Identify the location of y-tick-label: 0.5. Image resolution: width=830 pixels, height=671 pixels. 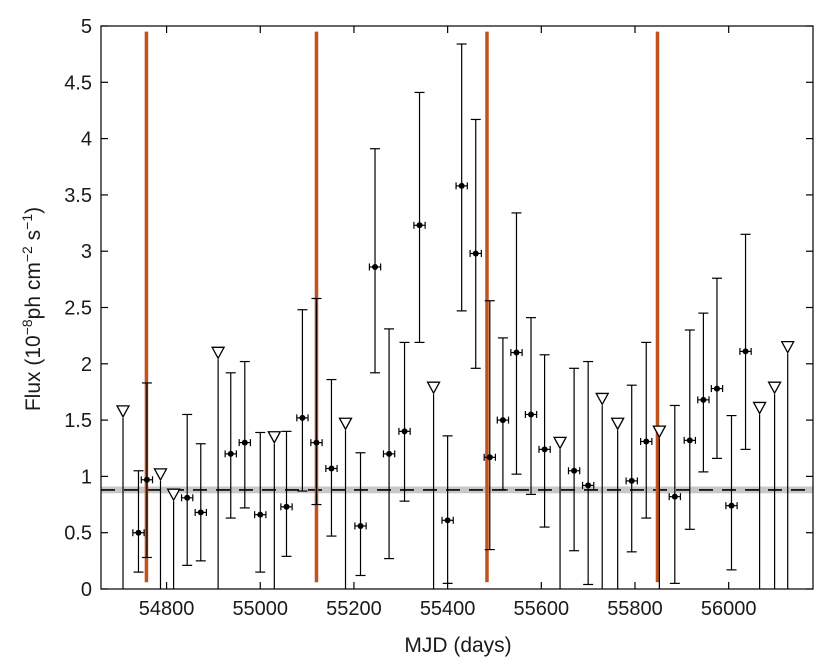
(78, 534).